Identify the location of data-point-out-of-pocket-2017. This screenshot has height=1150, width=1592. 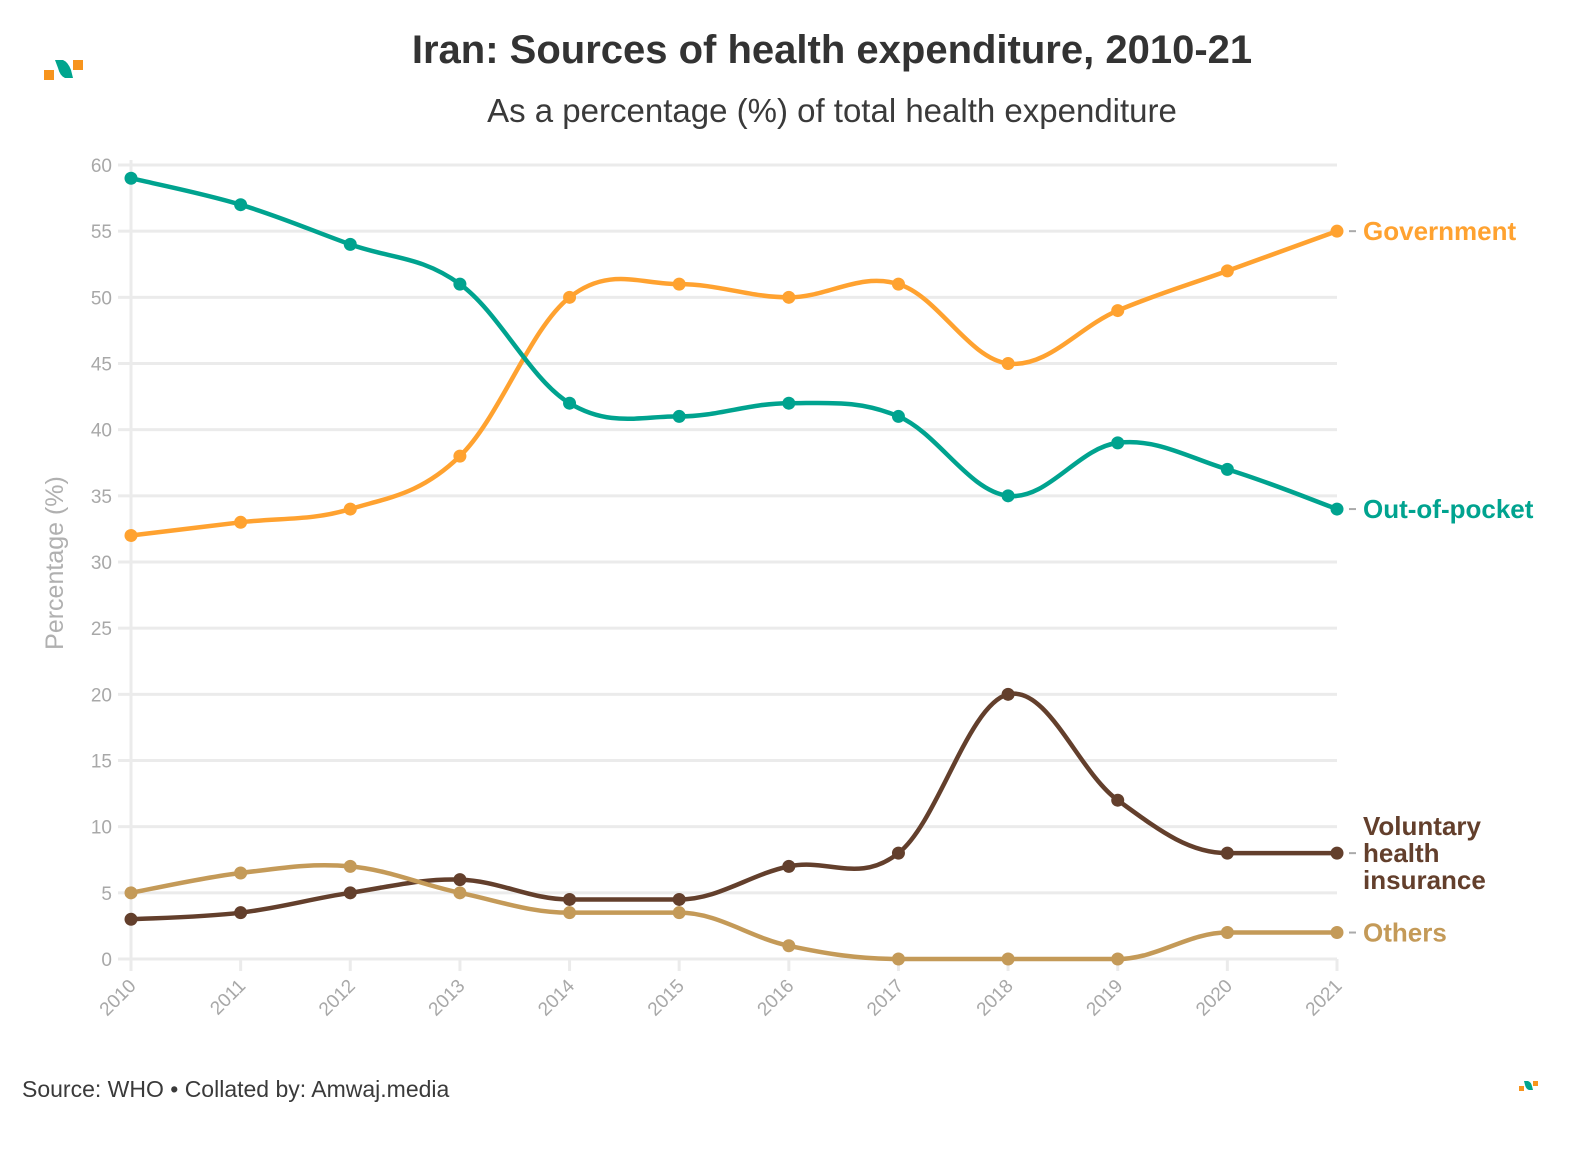
(898, 416).